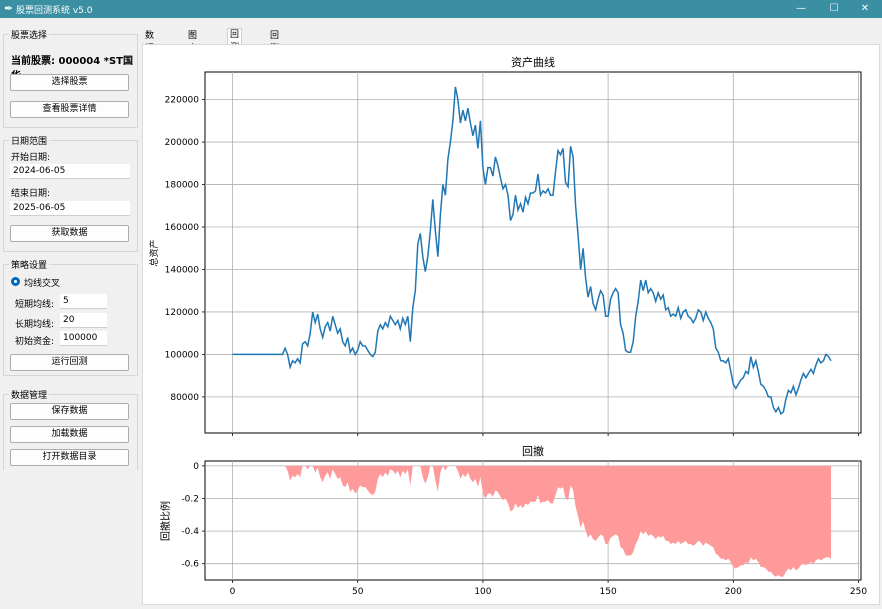 The height and width of the screenshot is (609, 882). I want to click on open-data-dir-button: 打开数据目录, so click(69, 457).